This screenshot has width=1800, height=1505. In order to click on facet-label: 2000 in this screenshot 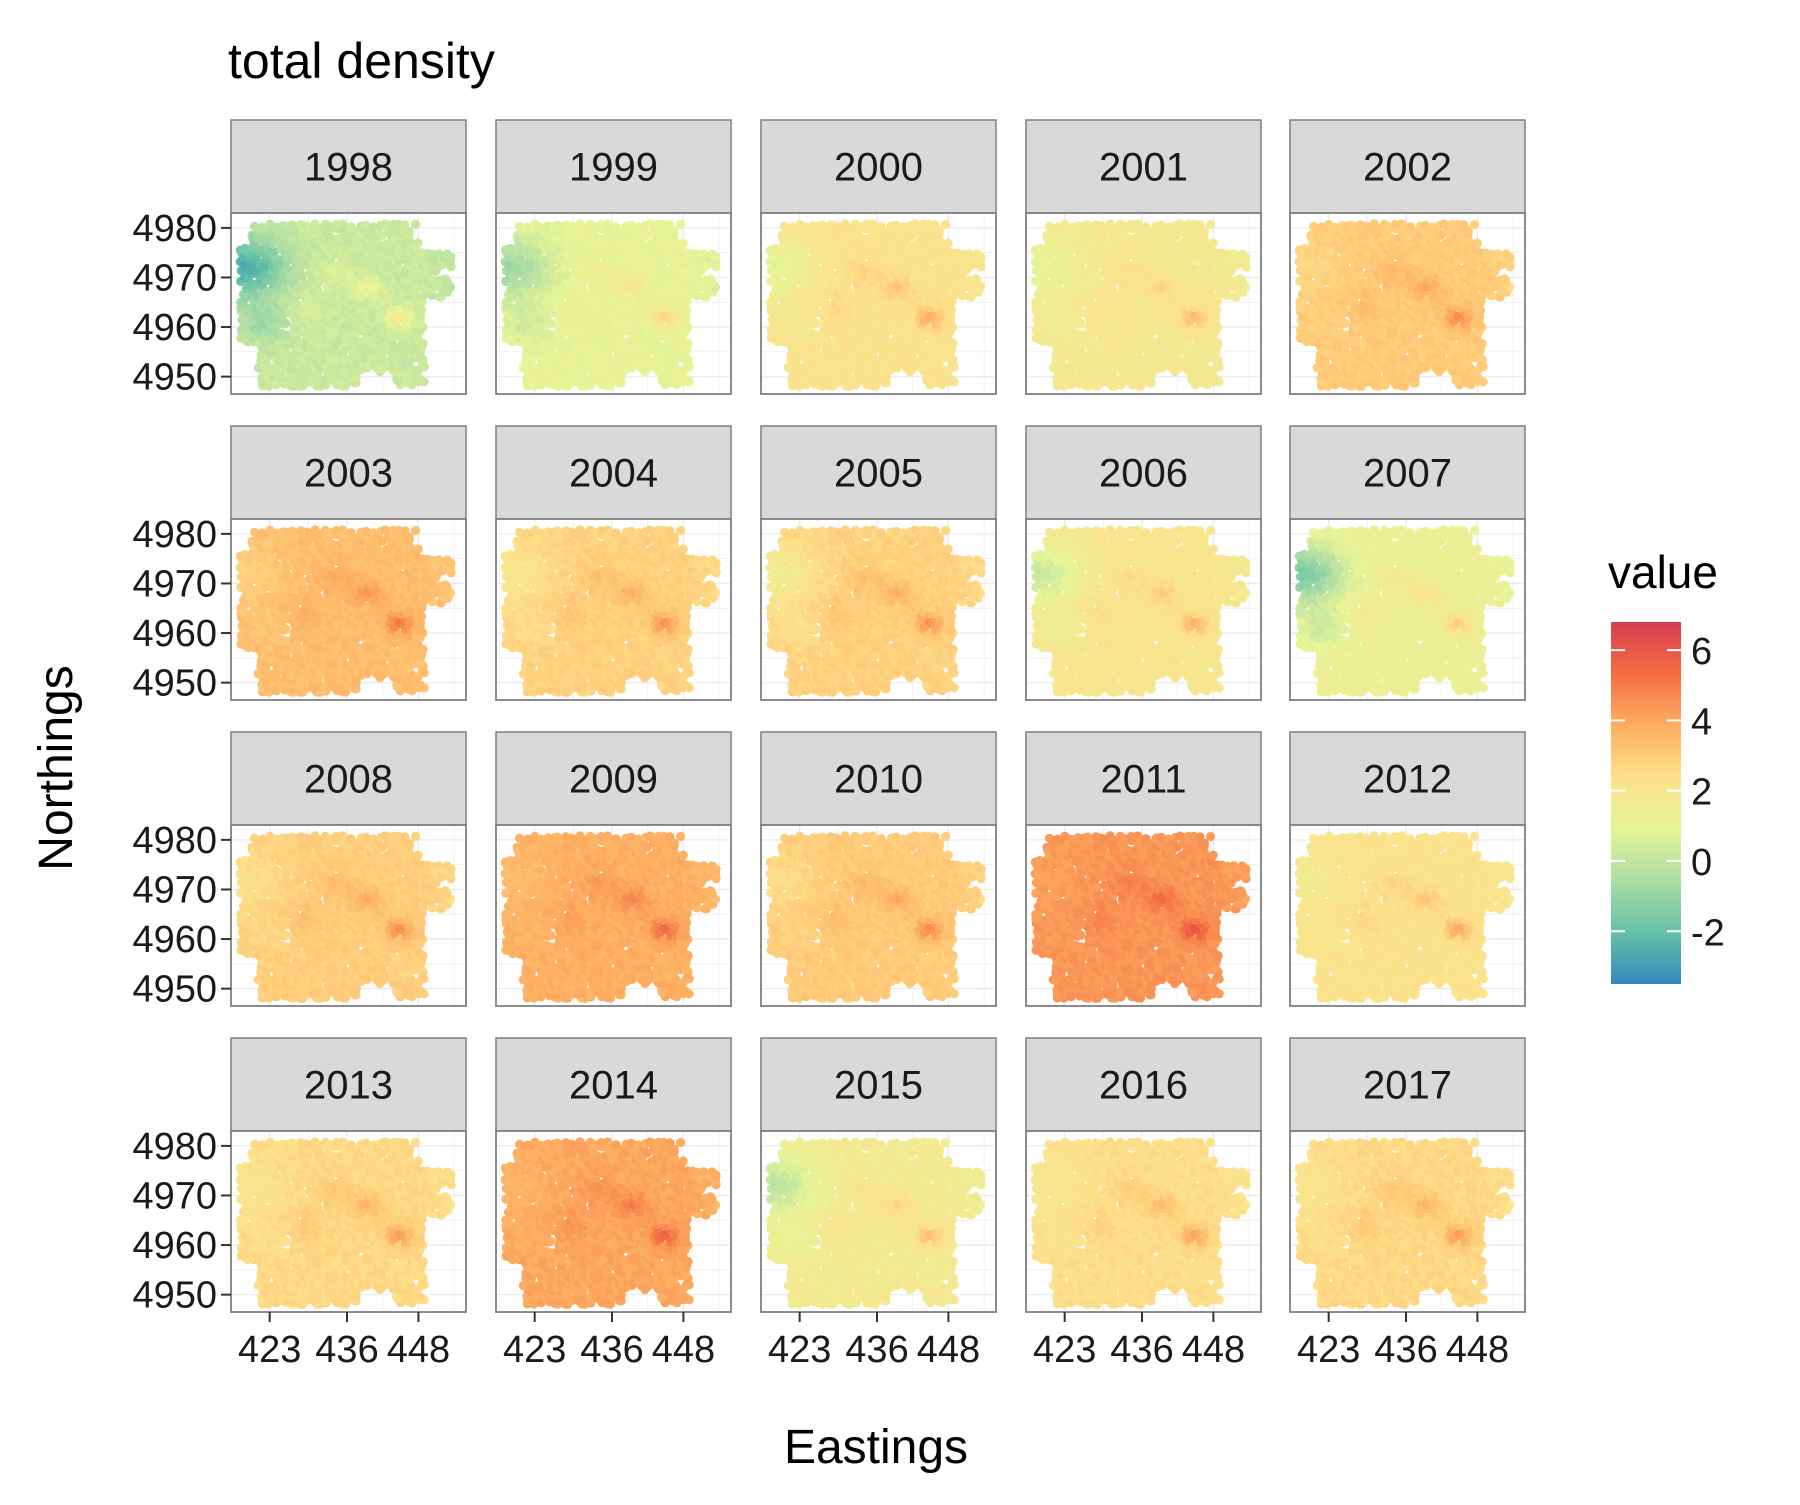, I will do `click(878, 168)`.